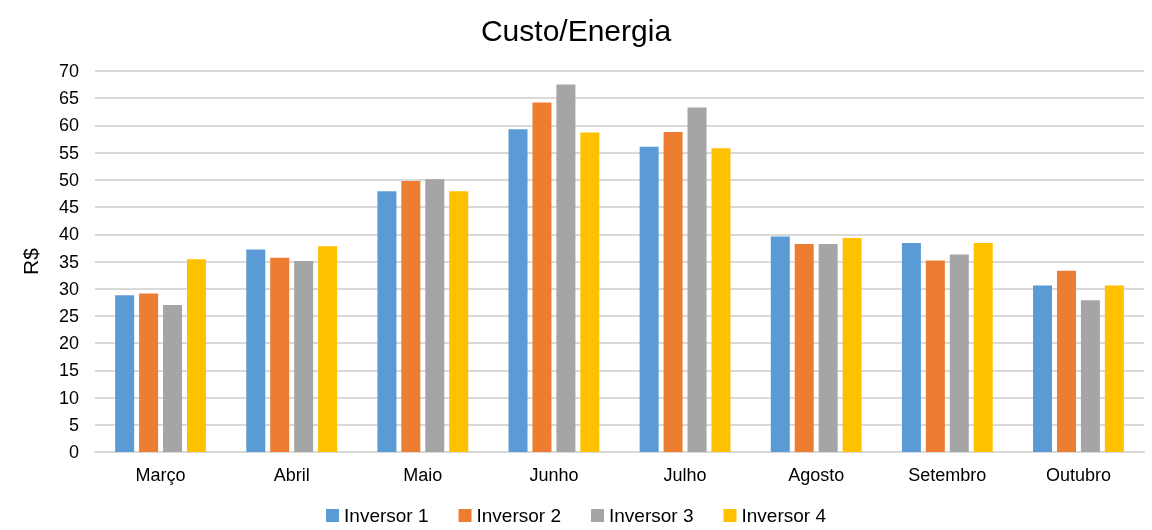 The height and width of the screenshot is (530, 1152). I want to click on y-tick-label: 15, so click(68, 370).